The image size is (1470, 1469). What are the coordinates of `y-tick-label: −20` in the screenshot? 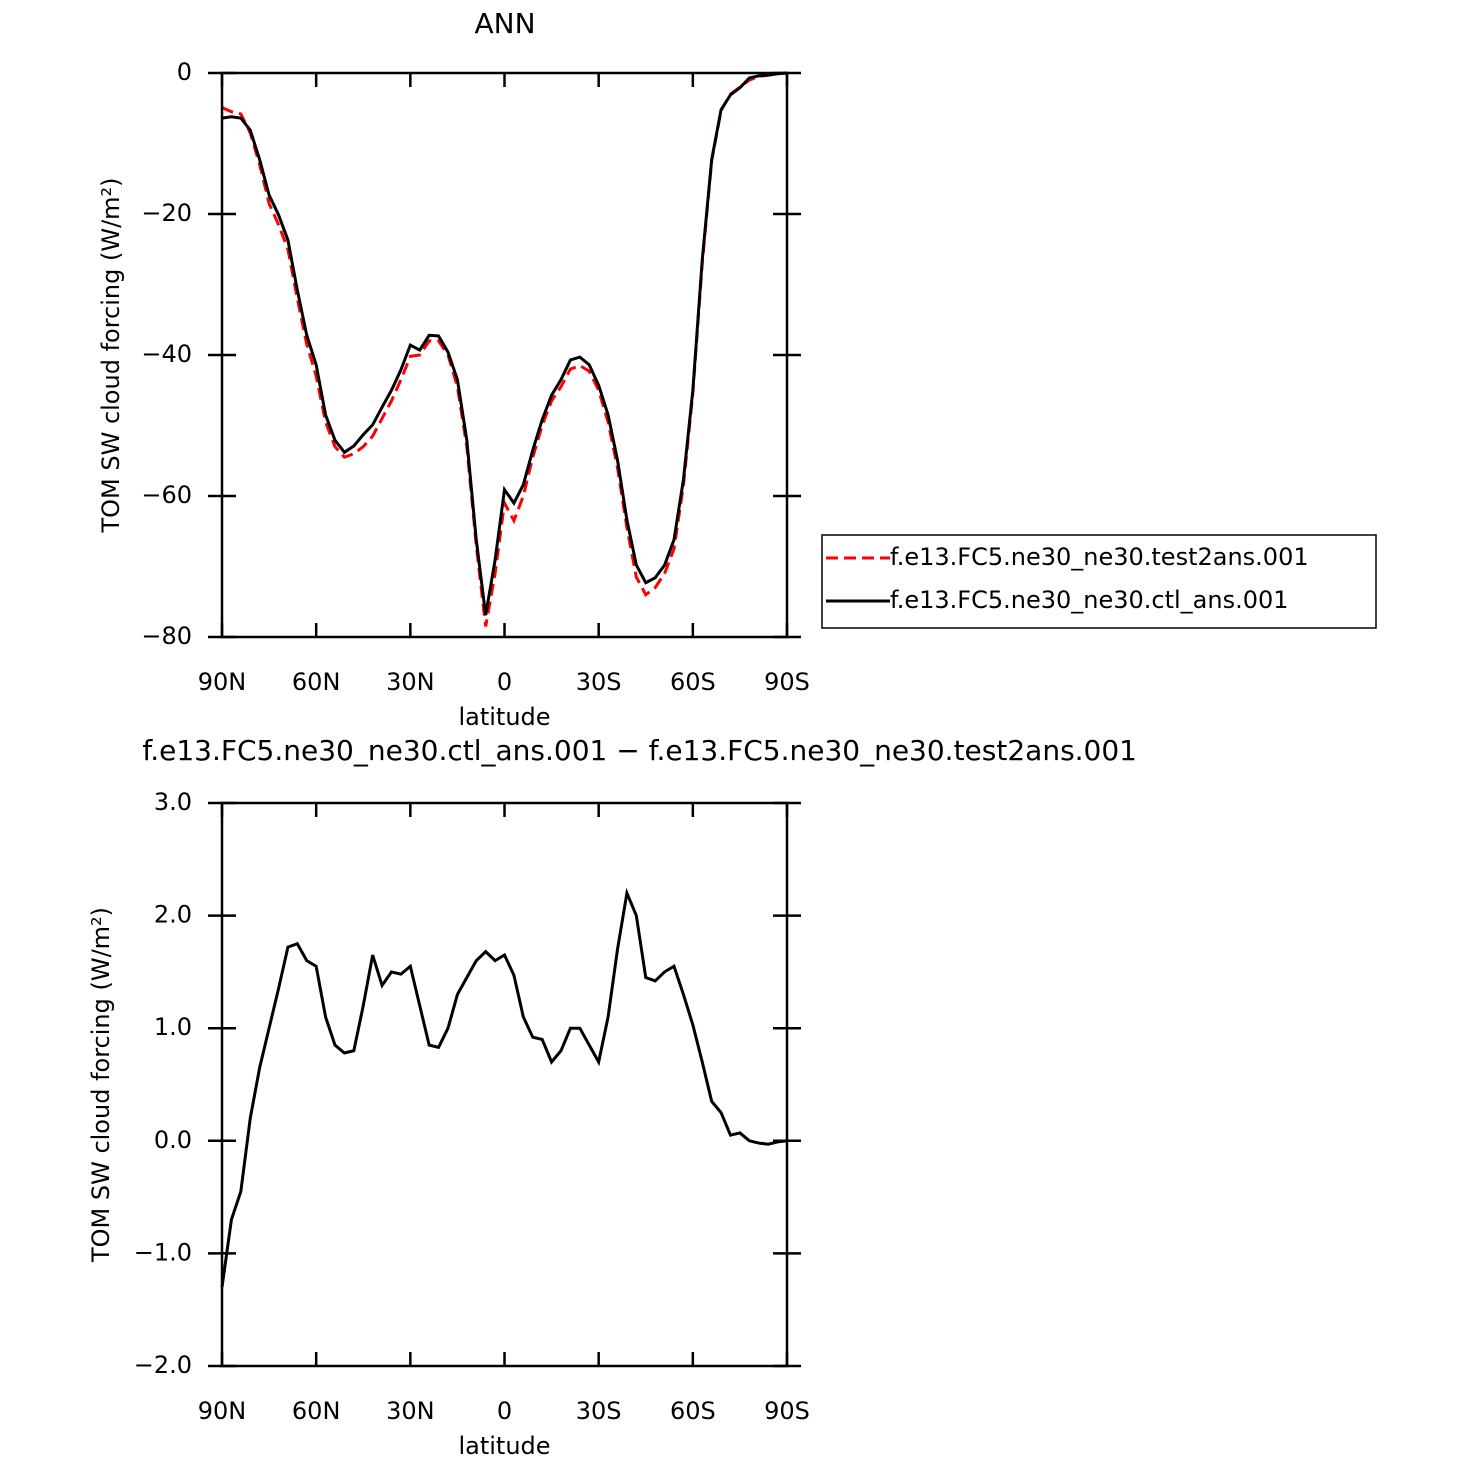 It's located at (166, 213).